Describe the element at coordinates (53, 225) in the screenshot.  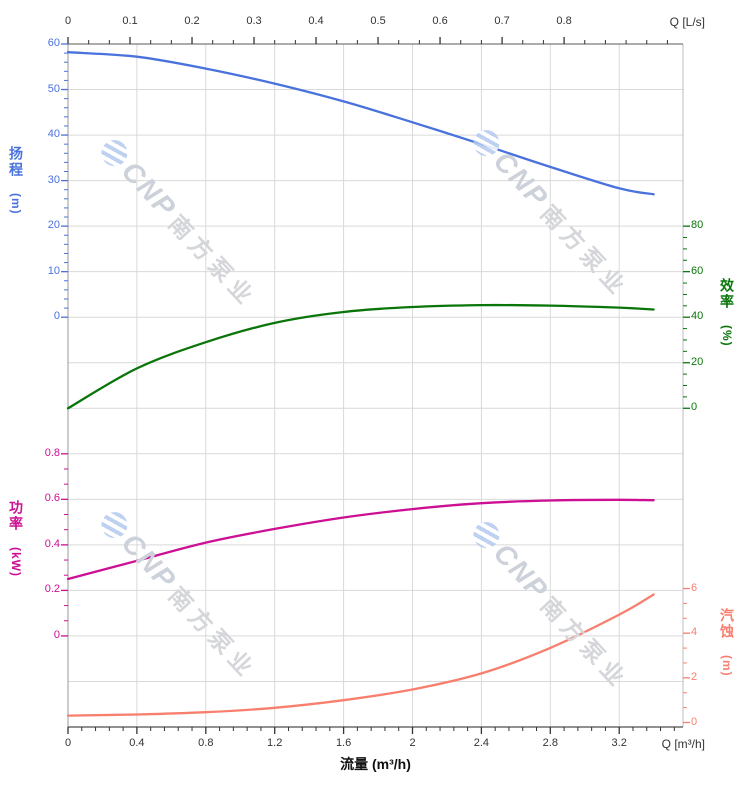
I see `head-tick-label: 20` at that location.